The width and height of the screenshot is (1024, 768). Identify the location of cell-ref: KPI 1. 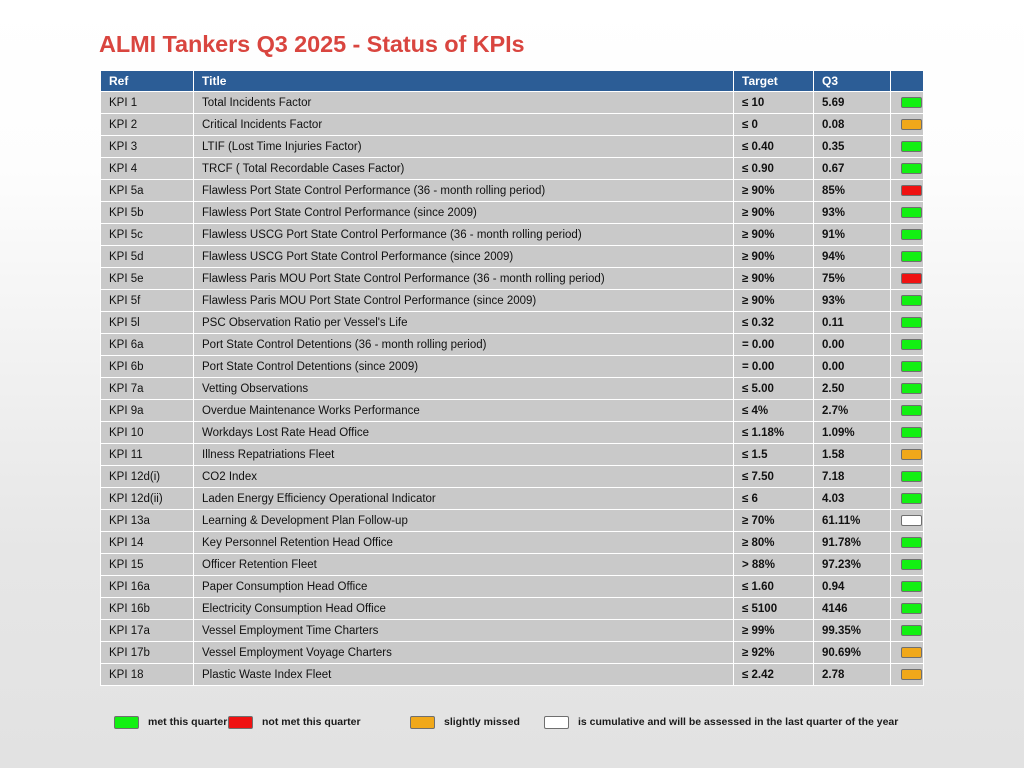
(147, 102).